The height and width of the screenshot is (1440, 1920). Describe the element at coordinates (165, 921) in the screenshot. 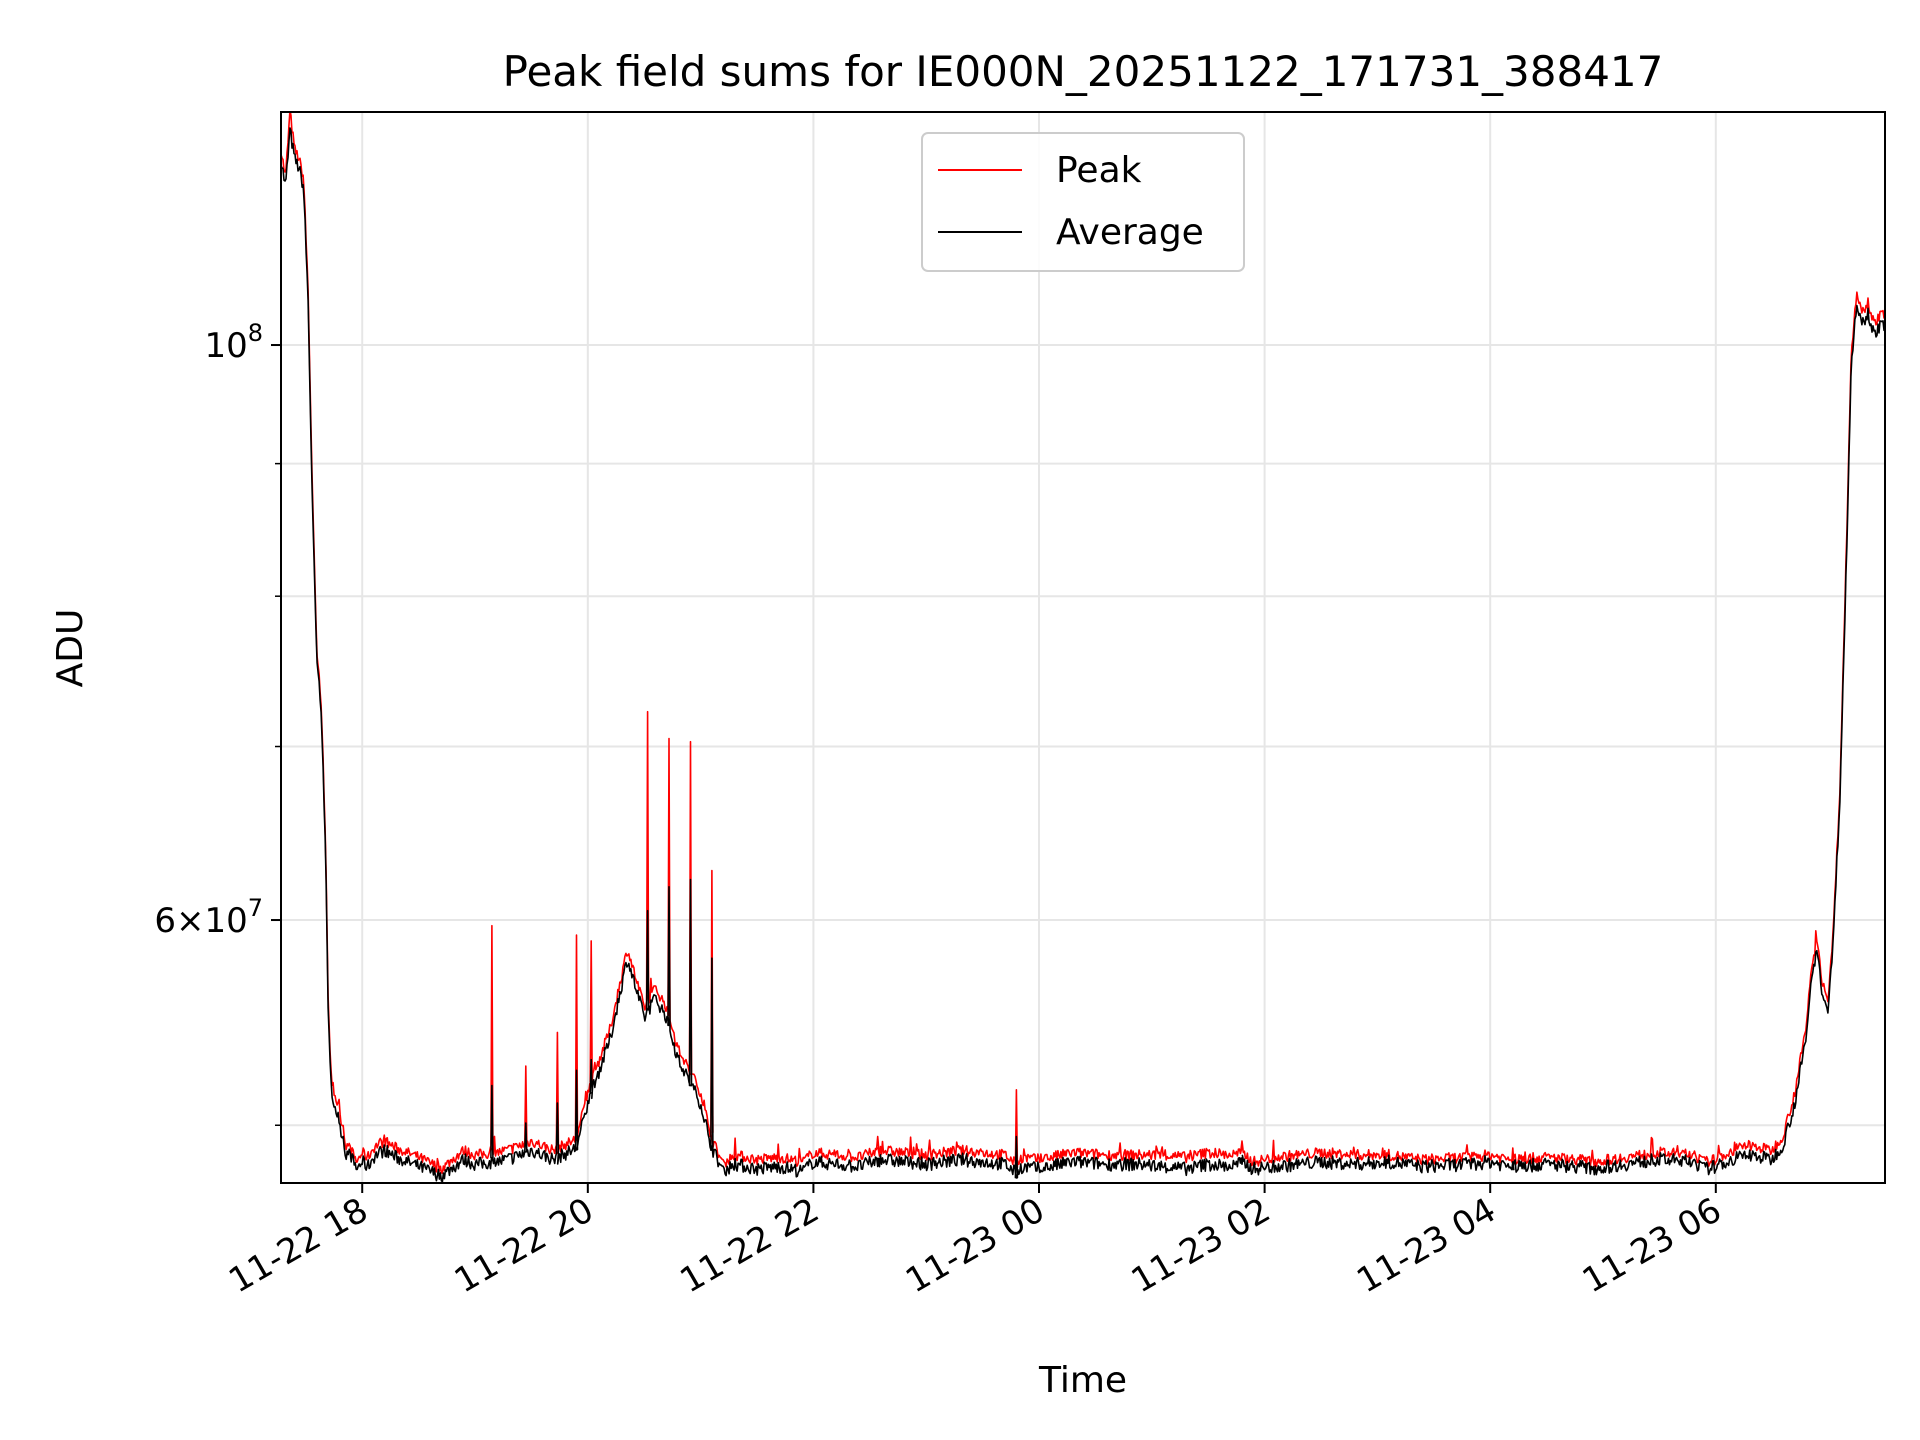

I see `y-tick-mantissa: 6` at that location.